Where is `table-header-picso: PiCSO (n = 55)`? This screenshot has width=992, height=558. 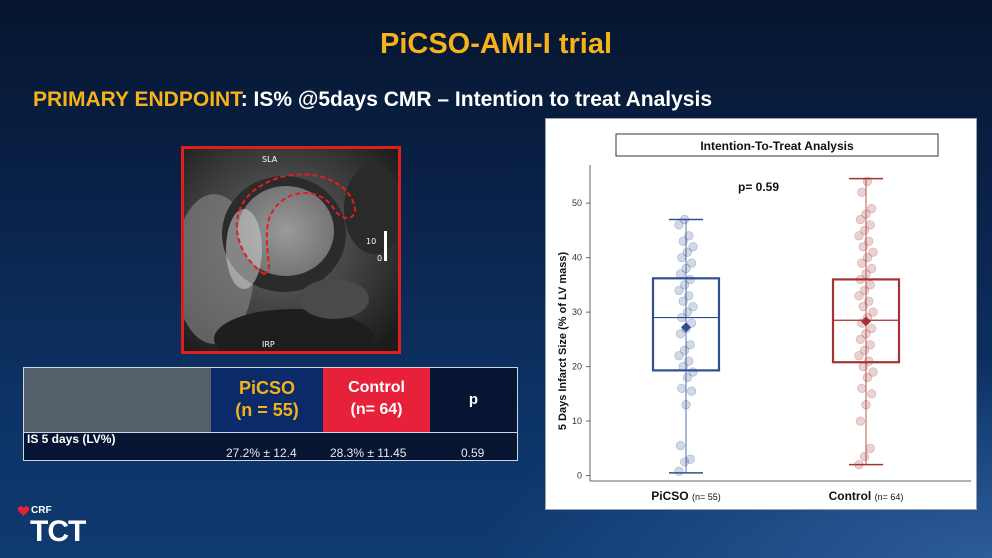 table-header-picso: PiCSO (n = 55) is located at coordinates (267, 400).